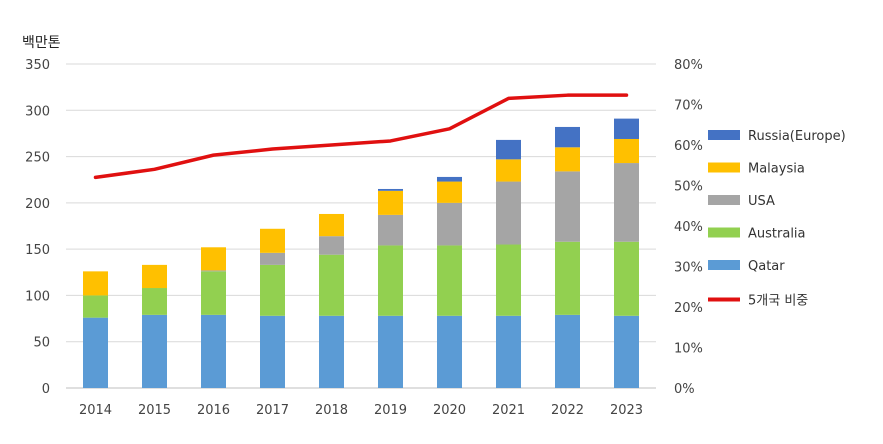 The height and width of the screenshot is (444, 883). What do you see at coordinates (688, 349) in the screenshot?
I see `y2-tick-label: 10%` at bounding box center [688, 349].